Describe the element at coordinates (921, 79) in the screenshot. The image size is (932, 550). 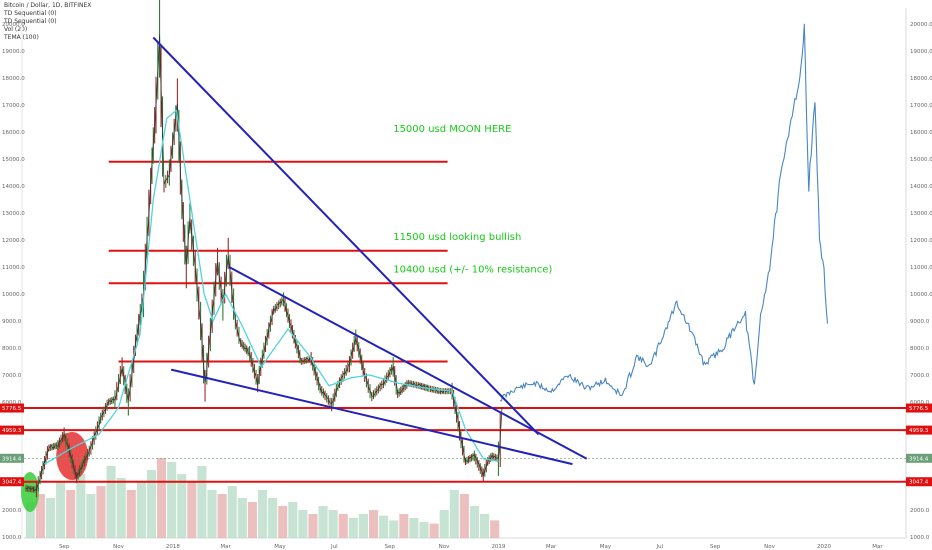
I see `y-tick-label-right: 18000.0` at that location.